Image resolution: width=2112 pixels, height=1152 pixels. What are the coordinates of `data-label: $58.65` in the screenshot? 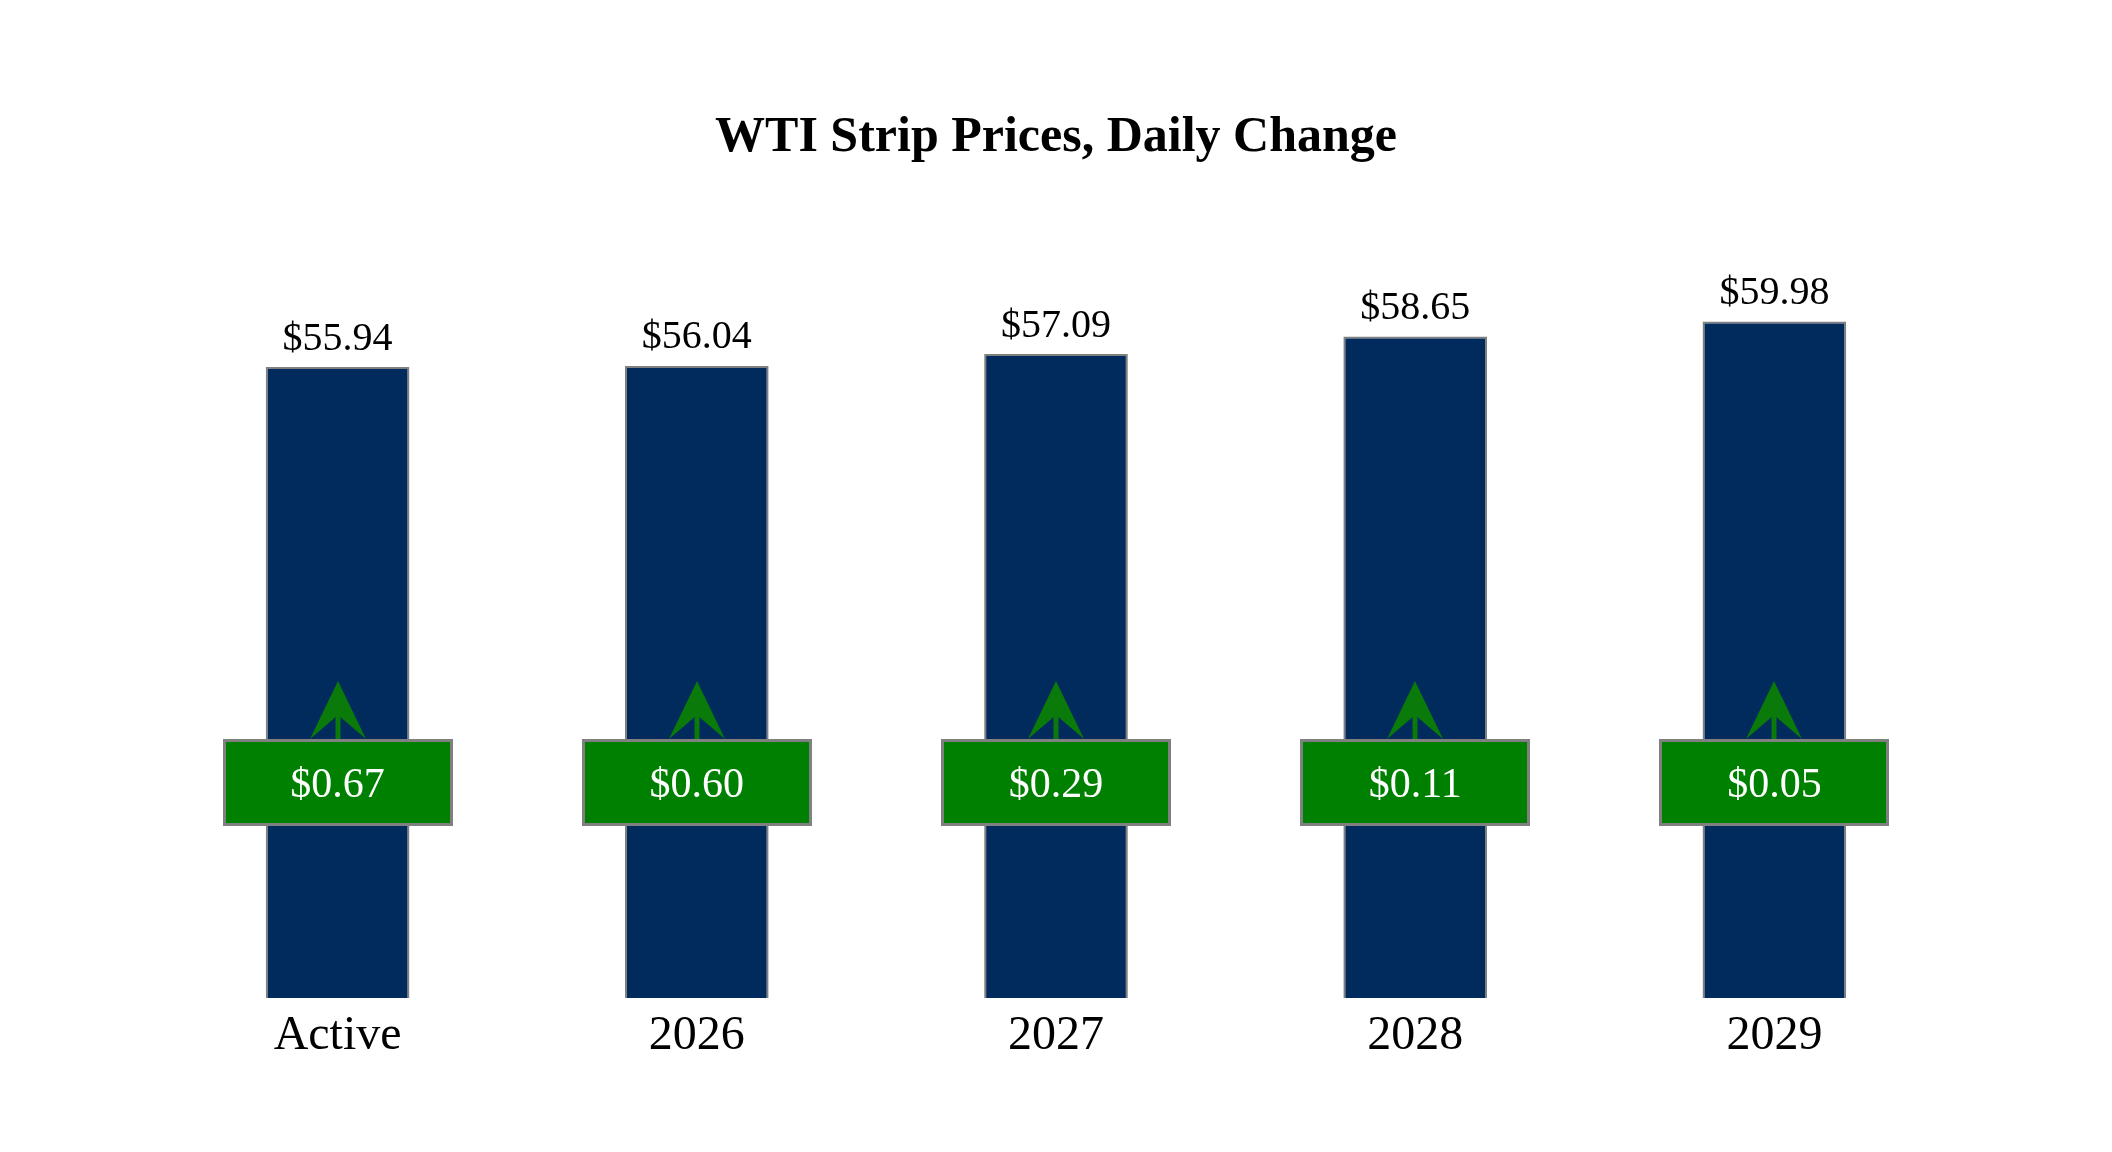 It's located at (1415, 306).